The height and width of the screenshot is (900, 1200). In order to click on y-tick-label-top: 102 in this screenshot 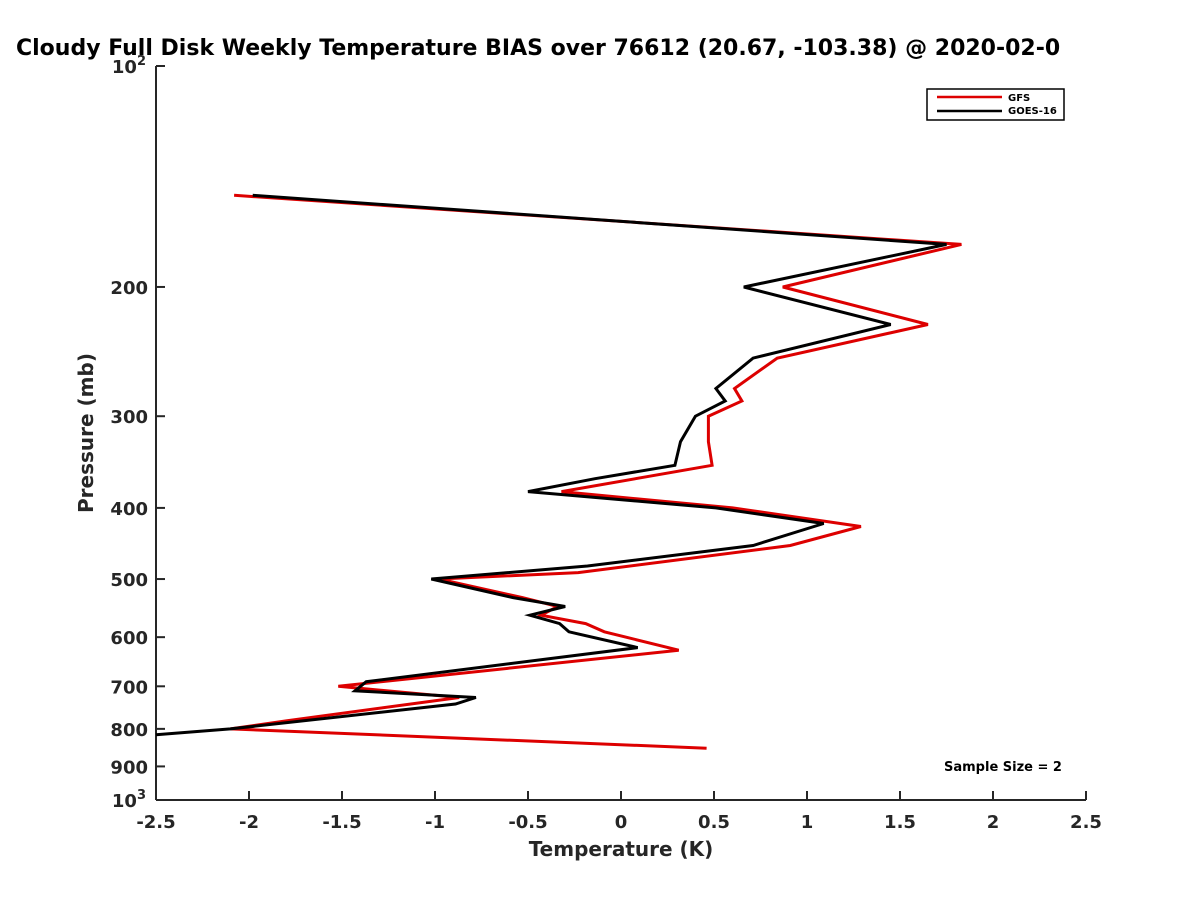, I will do `click(129, 66)`.